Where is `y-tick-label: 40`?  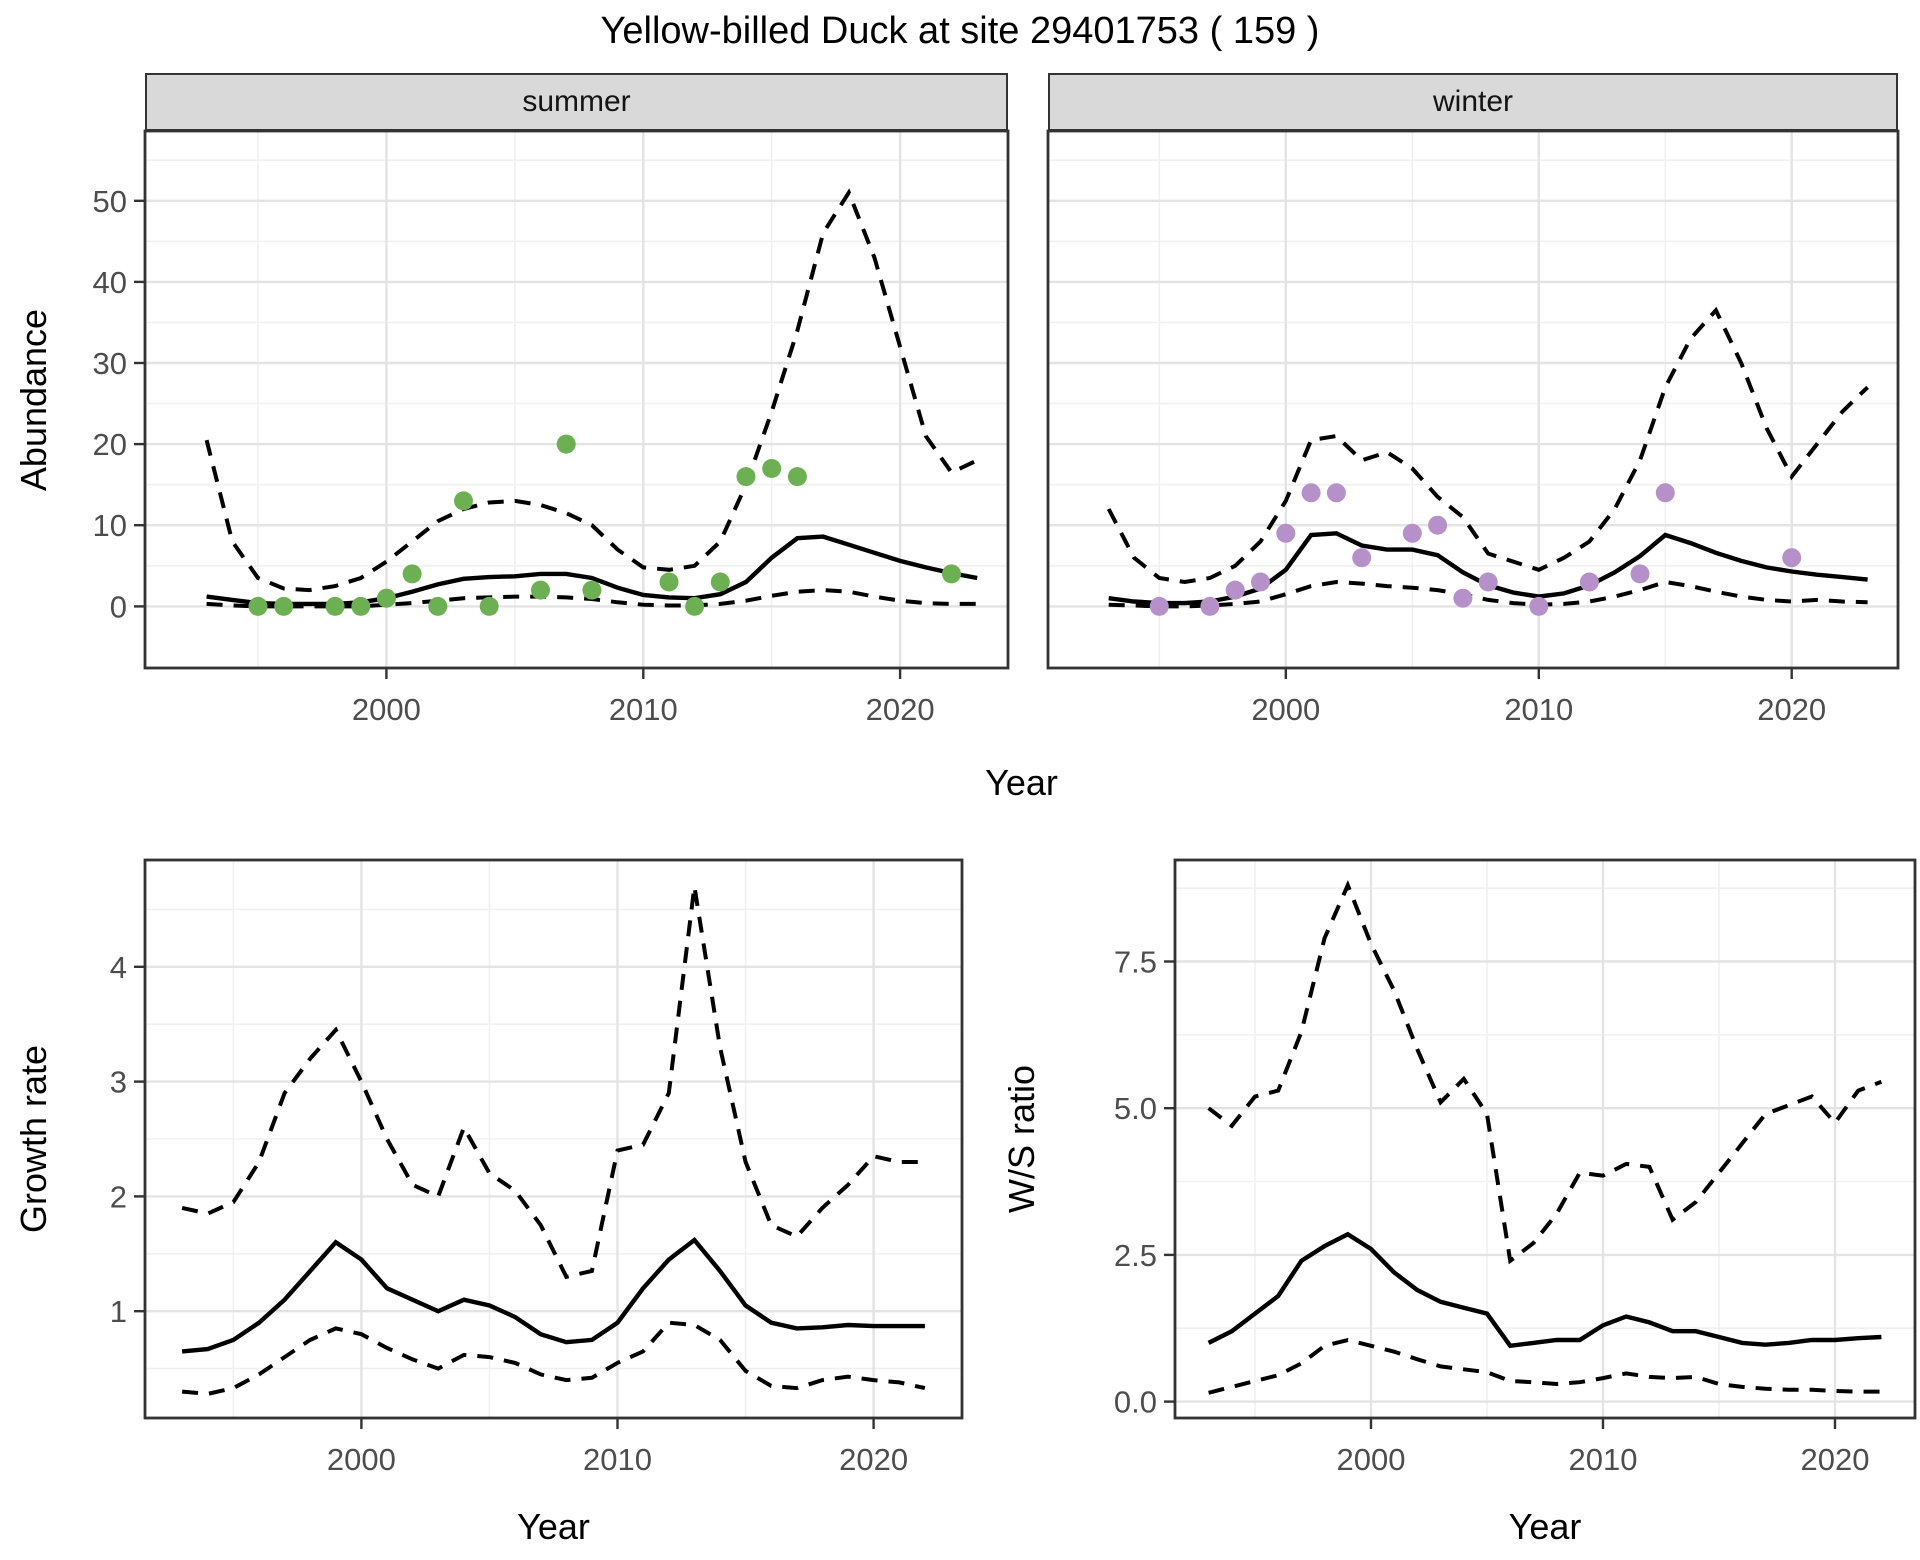 y-tick-label: 40 is located at coordinates (110, 282).